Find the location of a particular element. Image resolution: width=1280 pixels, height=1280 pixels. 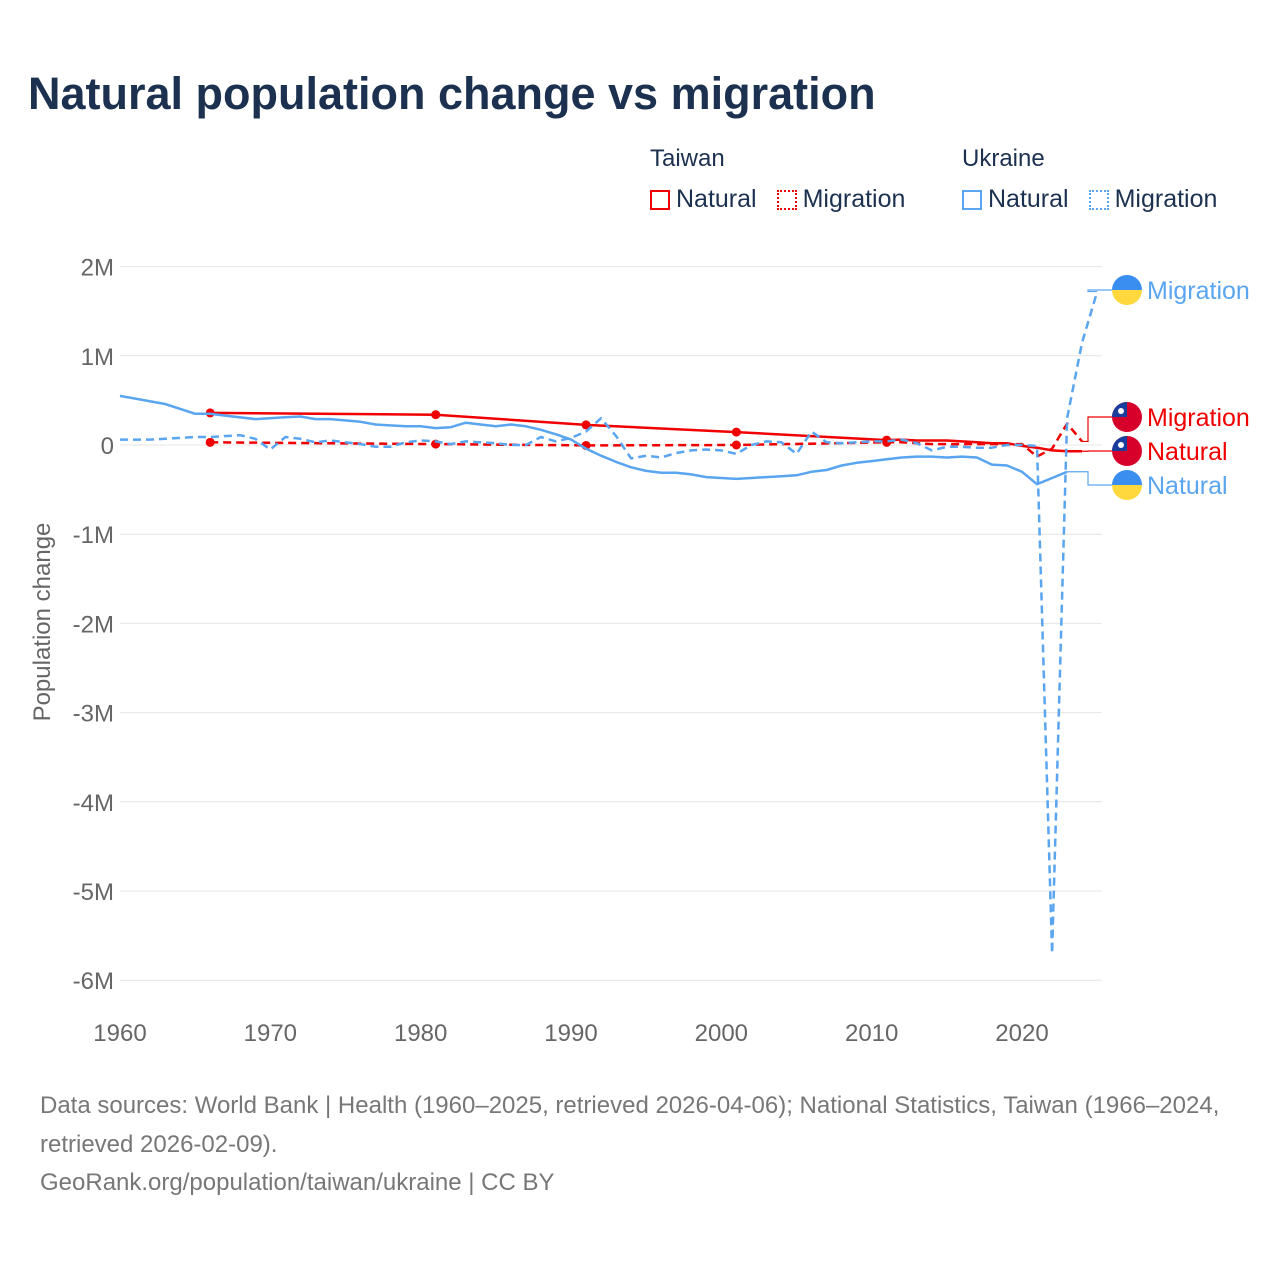

y-tick-label: -1M is located at coordinates (93, 535).